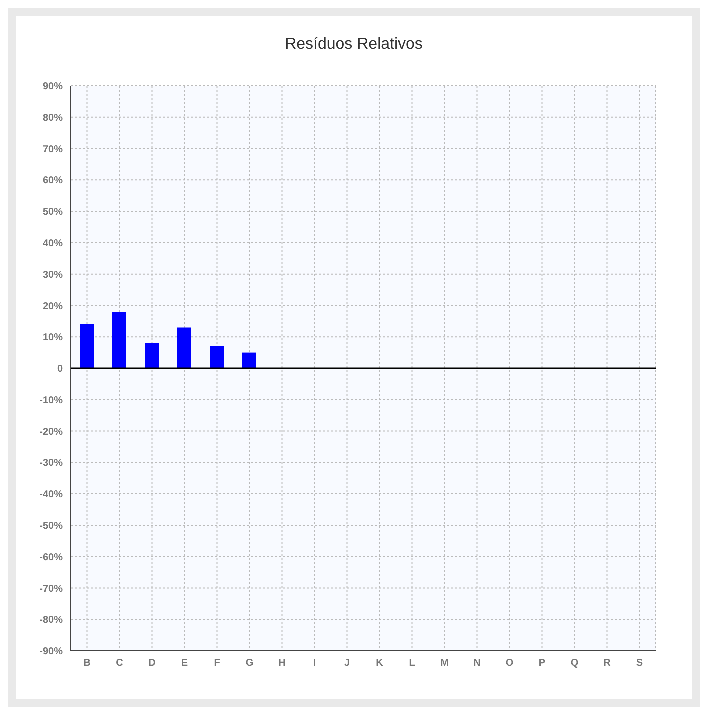  Describe the element at coordinates (53, 181) in the screenshot. I see `y-tick-label: 60%` at that location.